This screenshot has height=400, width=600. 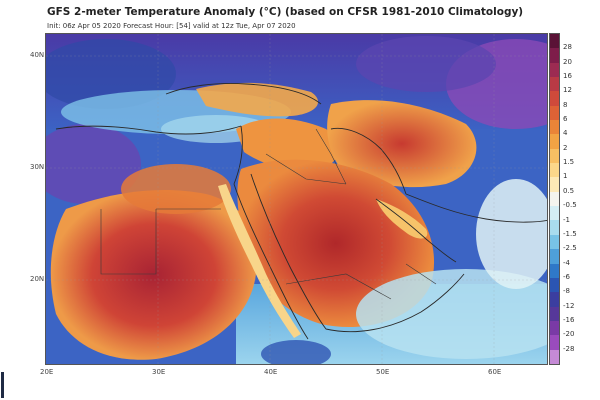 I want to click on colorbar-label: 1.5, so click(x=569, y=162).